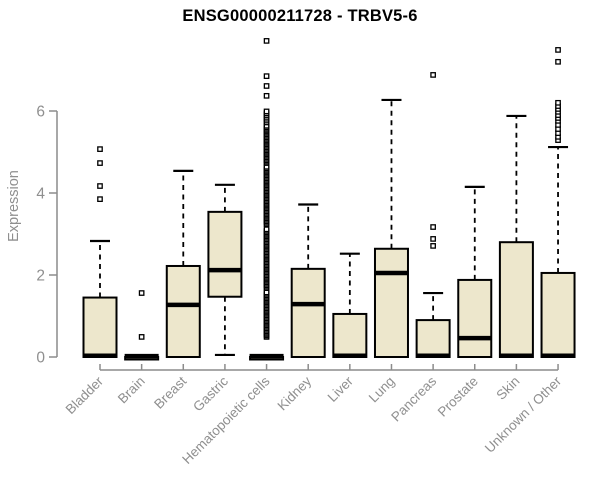  I want to click on y-tick-label: 0, so click(40, 358).